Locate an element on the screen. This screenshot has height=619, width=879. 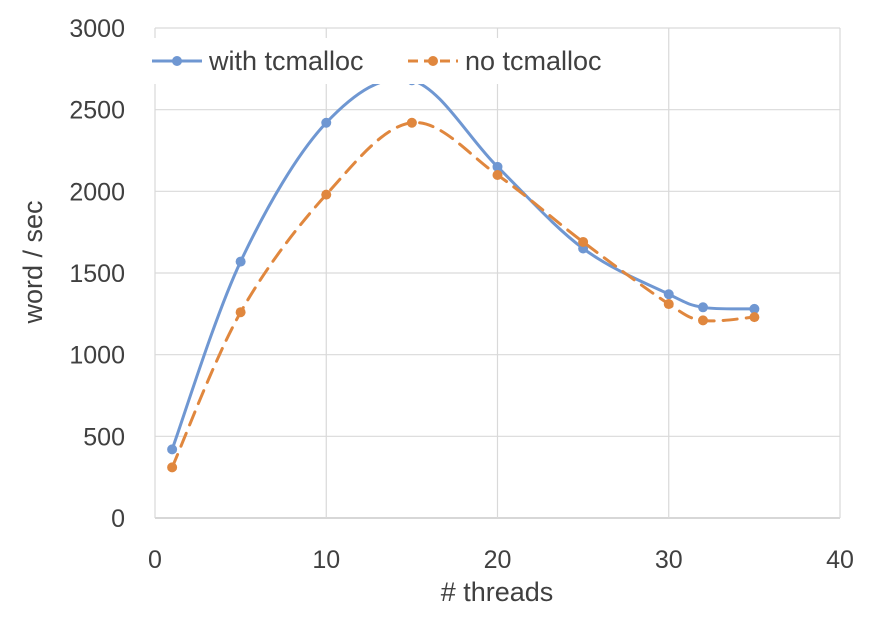
y-tick-label: 0 is located at coordinates (118, 519).